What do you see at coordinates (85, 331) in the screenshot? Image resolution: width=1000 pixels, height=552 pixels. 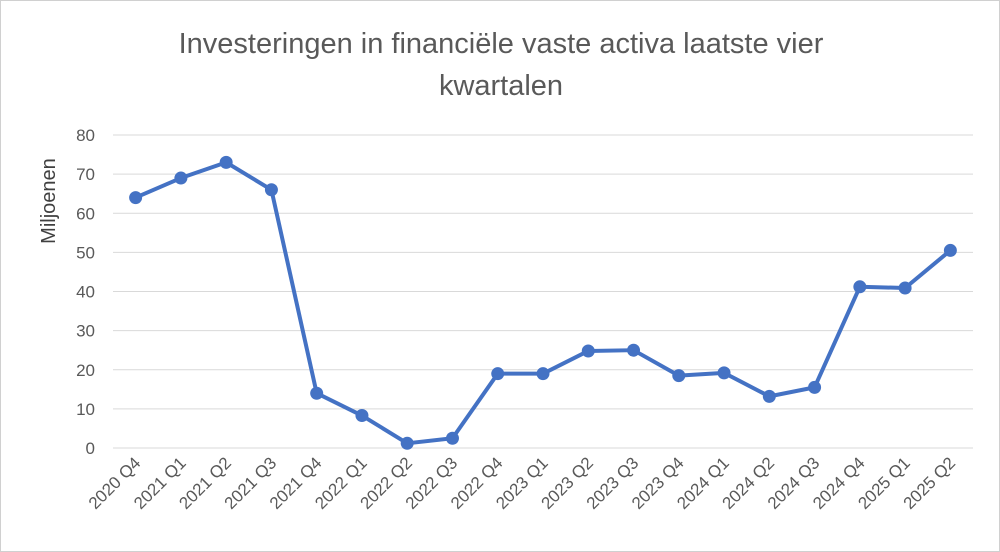 I see `y-tick-label: 30` at bounding box center [85, 331].